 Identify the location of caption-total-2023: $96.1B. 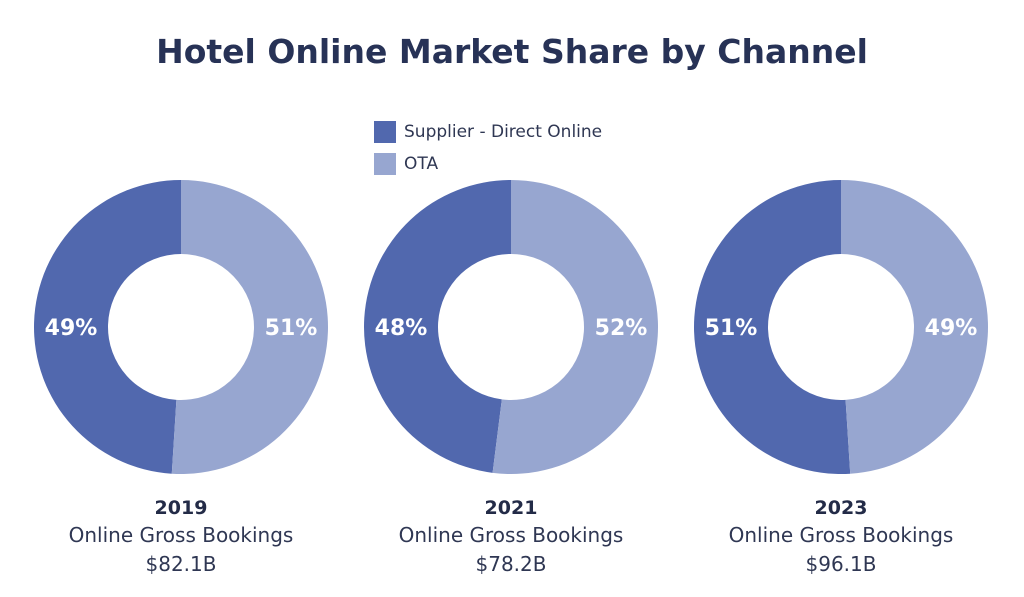
(841, 564).